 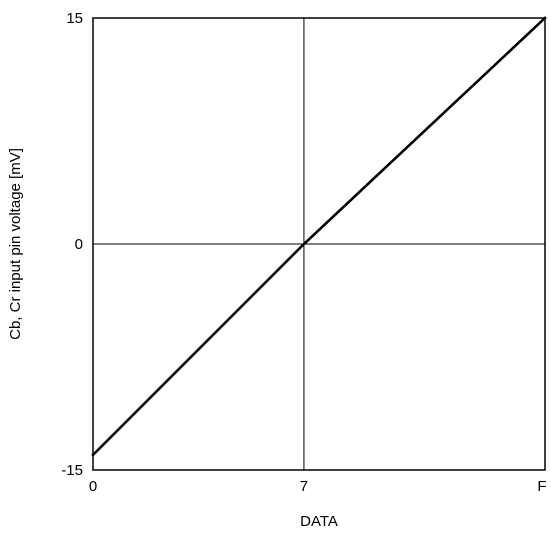 What do you see at coordinates (15, 244) in the screenshot?
I see `y-axis-label: Cb, Cr input pin voltage [mV]` at bounding box center [15, 244].